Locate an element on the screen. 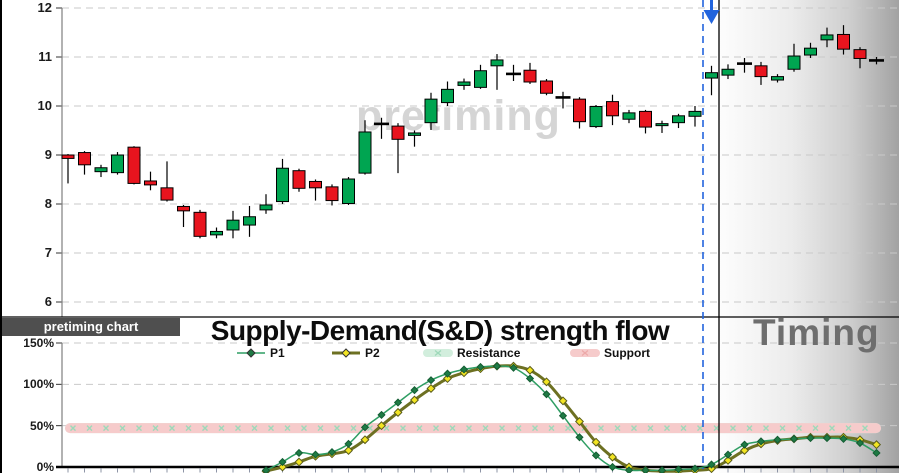 Image resolution: width=901 pixels, height=473 pixels. sd-legend: P1 P2 Resistance Support is located at coordinates (450, 354).